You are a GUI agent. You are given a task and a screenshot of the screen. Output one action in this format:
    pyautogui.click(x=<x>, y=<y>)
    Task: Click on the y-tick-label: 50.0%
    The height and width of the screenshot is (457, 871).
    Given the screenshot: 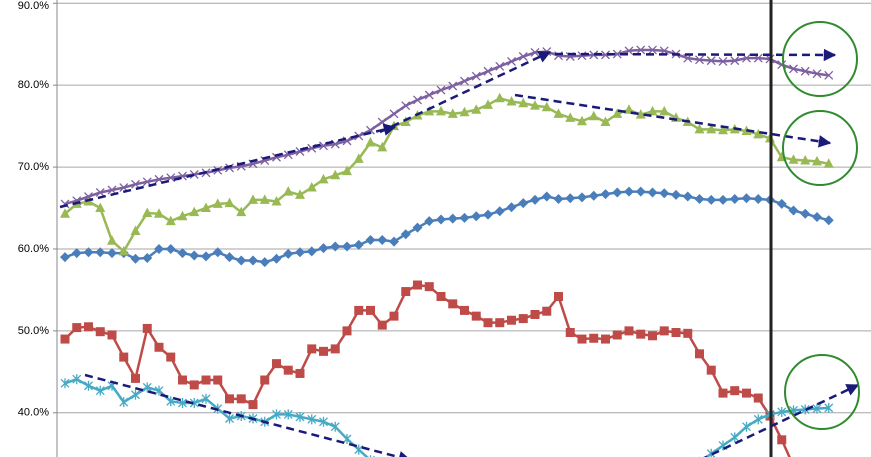 What is the action you would take?
    pyautogui.click(x=33, y=331)
    